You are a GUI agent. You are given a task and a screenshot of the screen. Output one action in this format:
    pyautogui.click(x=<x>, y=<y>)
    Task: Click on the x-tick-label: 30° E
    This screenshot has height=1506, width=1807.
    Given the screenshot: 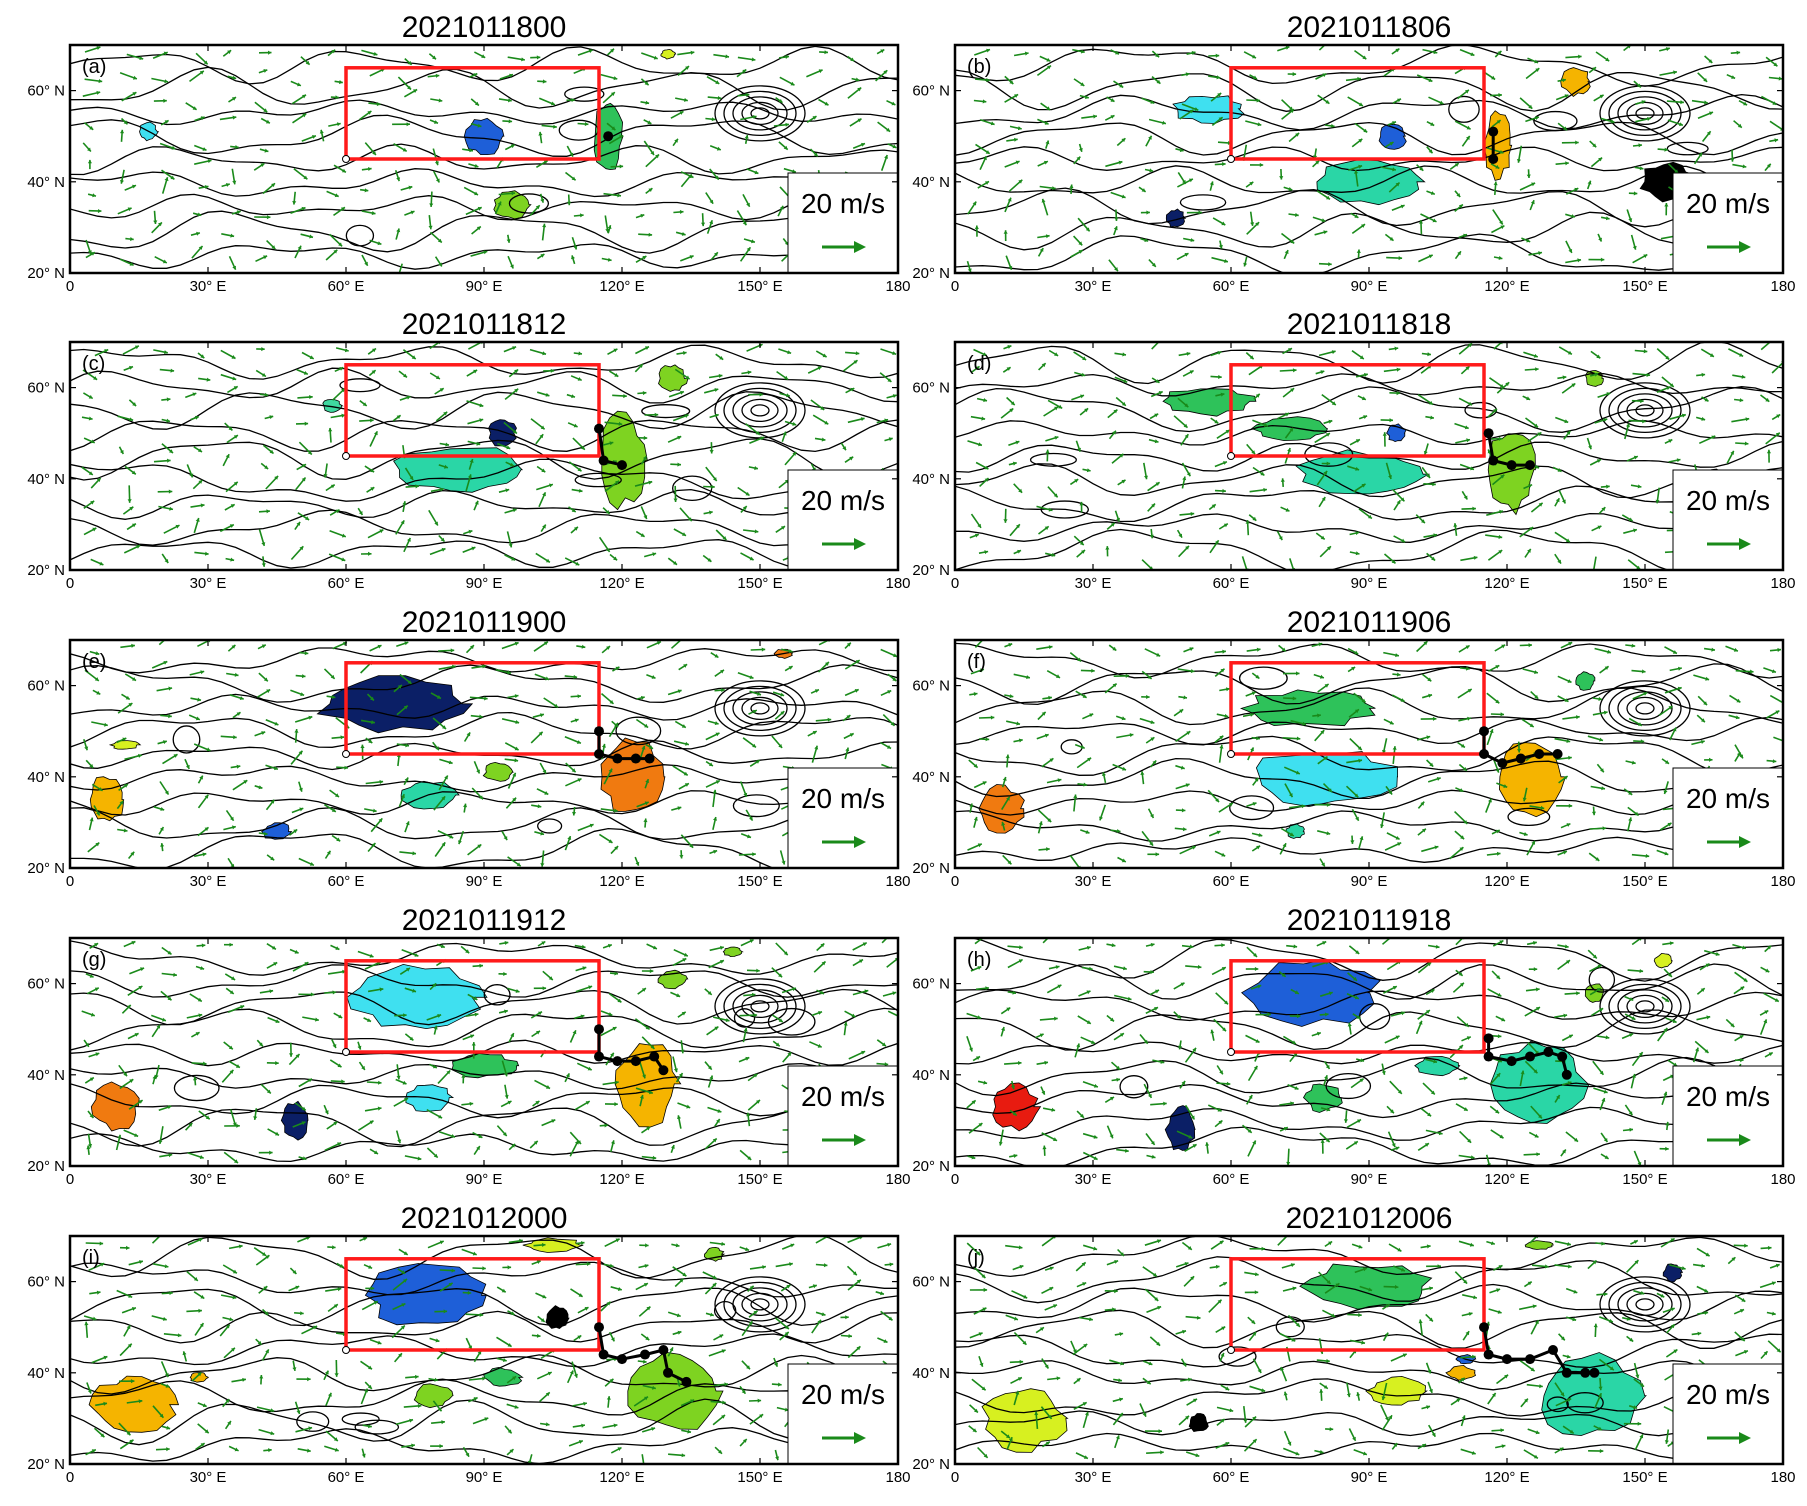 What is the action you would take?
    pyautogui.click(x=1093, y=583)
    